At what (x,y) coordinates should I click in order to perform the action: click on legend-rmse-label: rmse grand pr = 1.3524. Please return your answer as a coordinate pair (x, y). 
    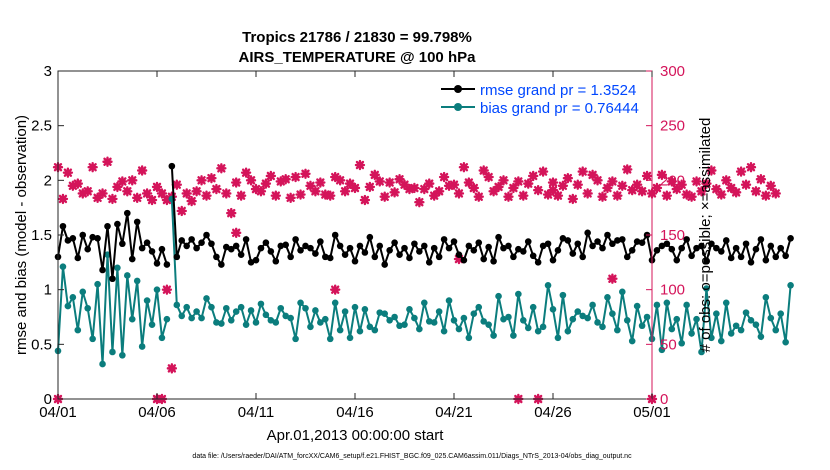
    Looking at the image, I should click on (558, 90).